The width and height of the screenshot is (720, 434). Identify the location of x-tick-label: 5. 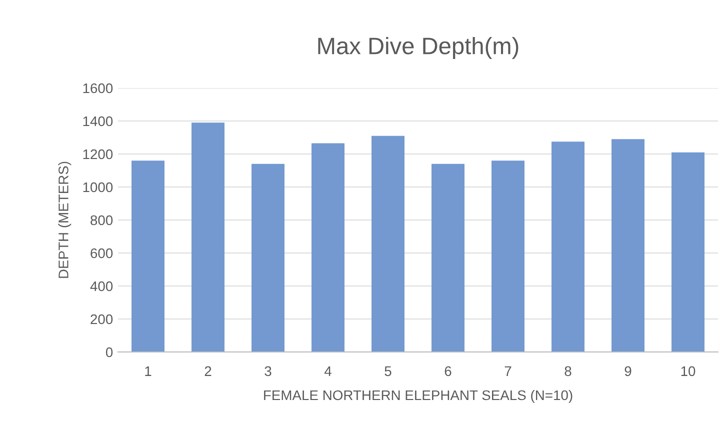
(388, 371).